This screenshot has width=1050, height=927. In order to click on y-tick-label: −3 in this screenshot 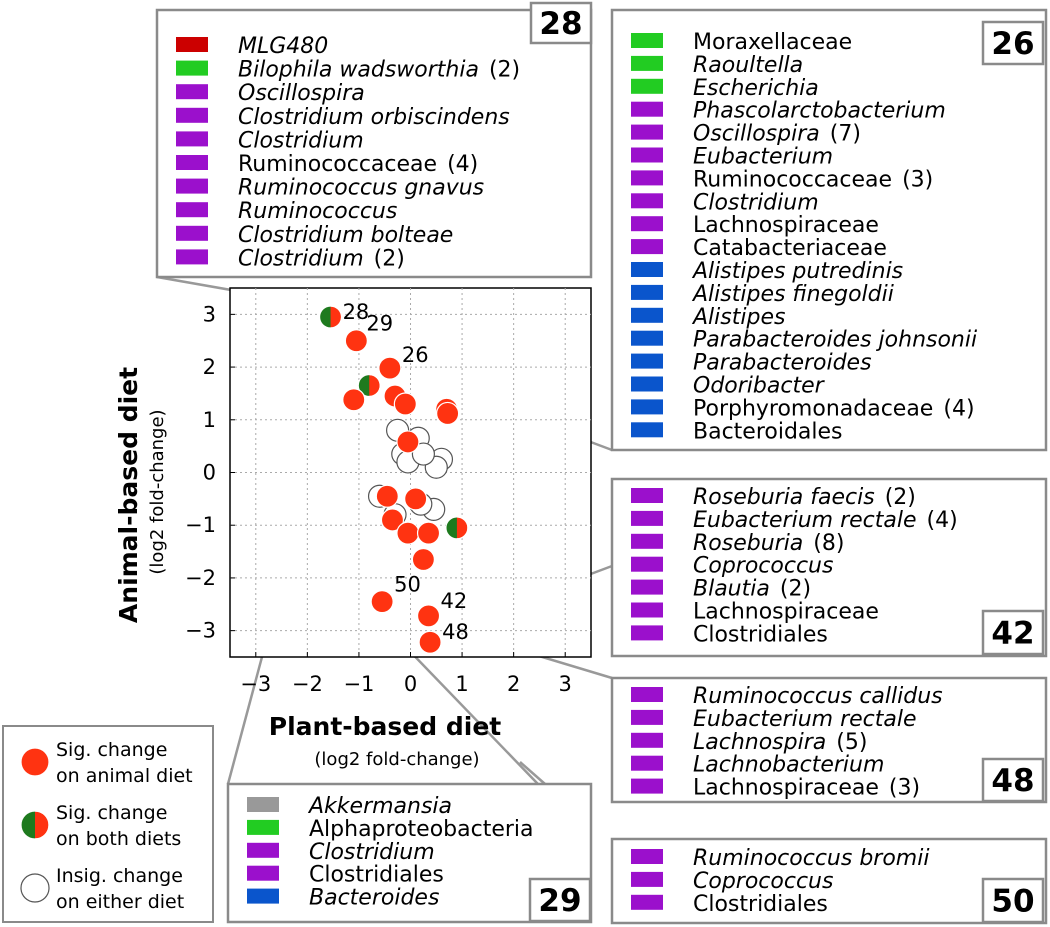, I will do `click(200, 631)`.